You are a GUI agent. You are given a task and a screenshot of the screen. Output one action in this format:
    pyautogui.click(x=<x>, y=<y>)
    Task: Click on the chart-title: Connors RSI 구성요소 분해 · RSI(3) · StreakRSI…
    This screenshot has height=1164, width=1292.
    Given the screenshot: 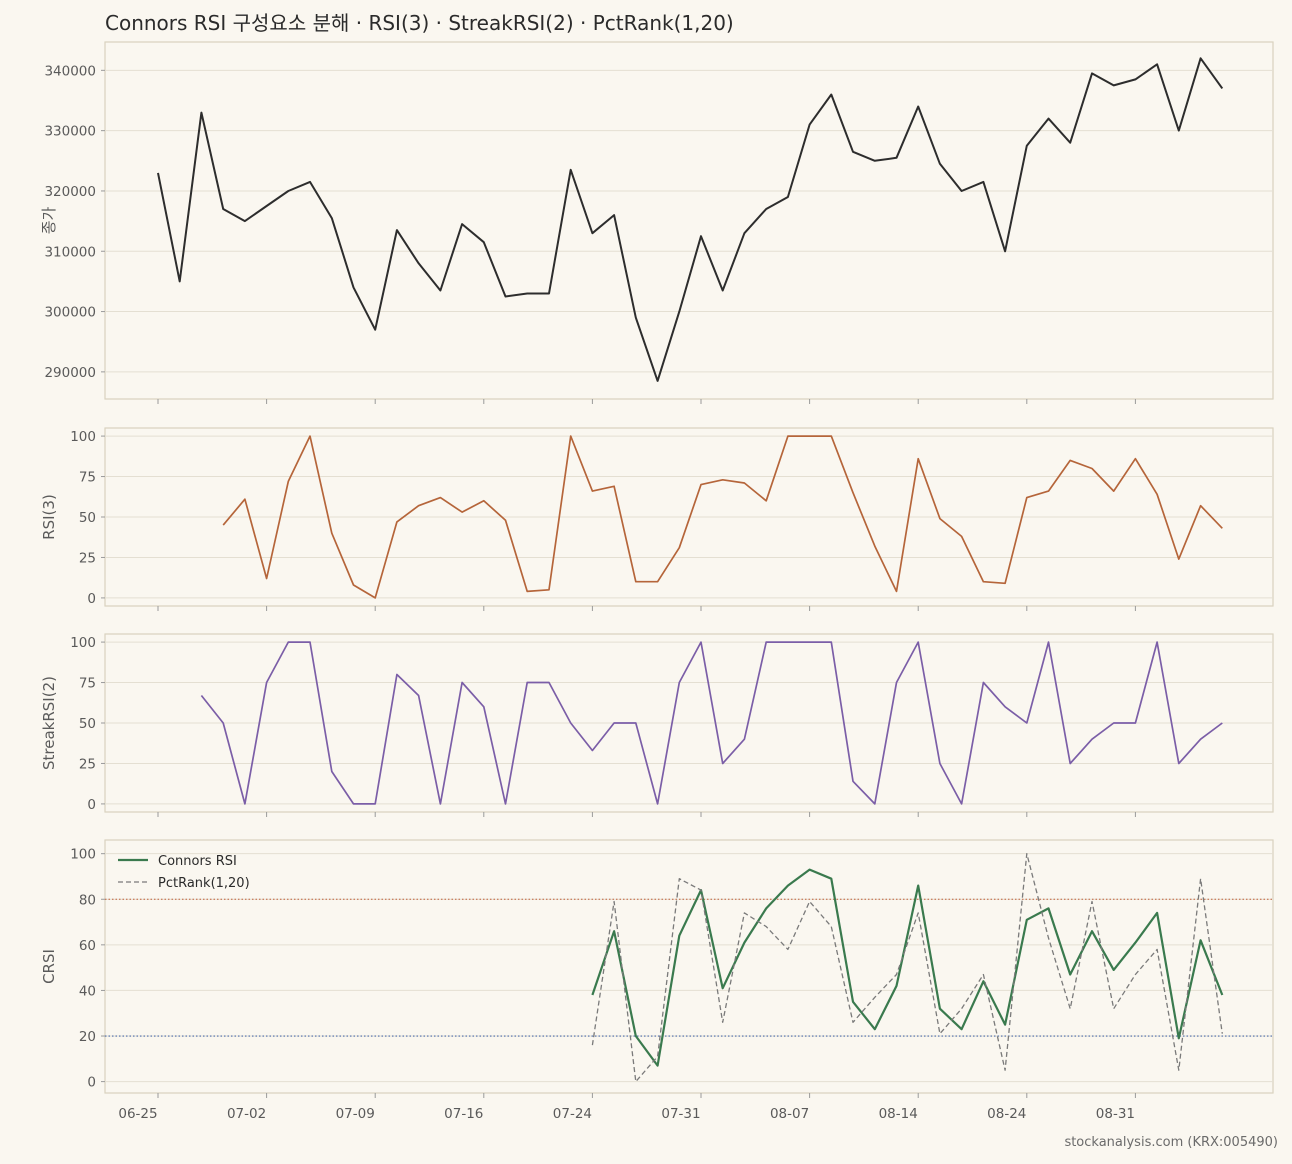 What is the action you would take?
    pyautogui.click(x=419, y=23)
    